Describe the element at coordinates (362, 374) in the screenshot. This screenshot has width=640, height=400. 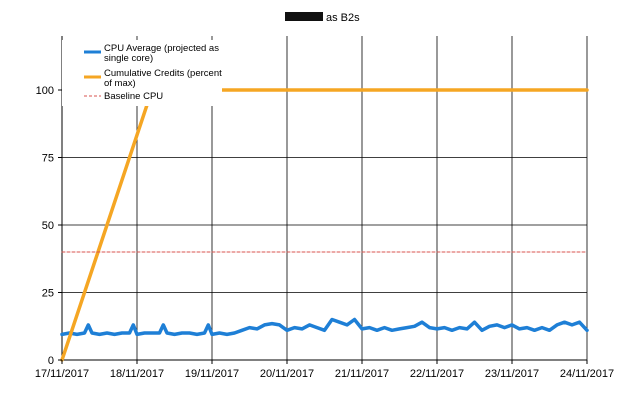
I see `x-tick-label: 21/11/2017` at that location.